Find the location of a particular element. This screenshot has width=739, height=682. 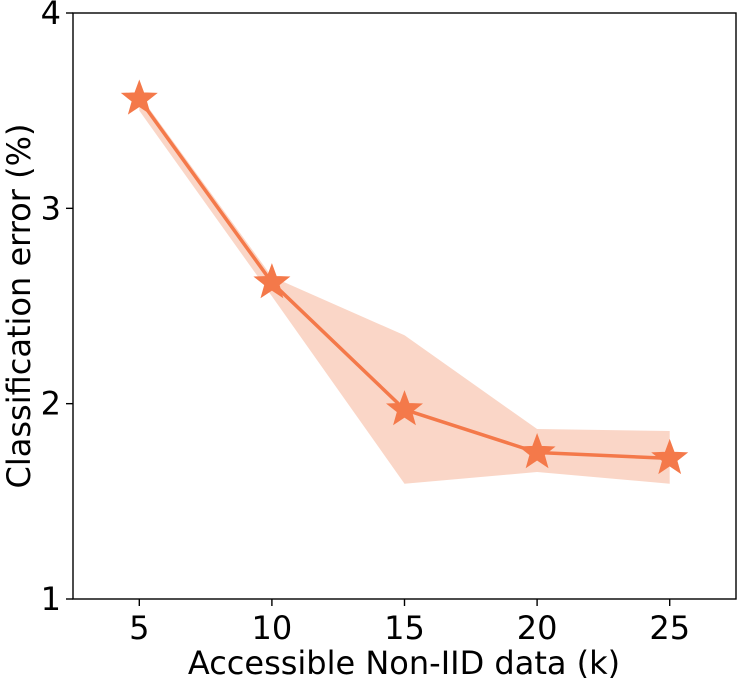

y-tick-label: 1 is located at coordinates (51, 599).